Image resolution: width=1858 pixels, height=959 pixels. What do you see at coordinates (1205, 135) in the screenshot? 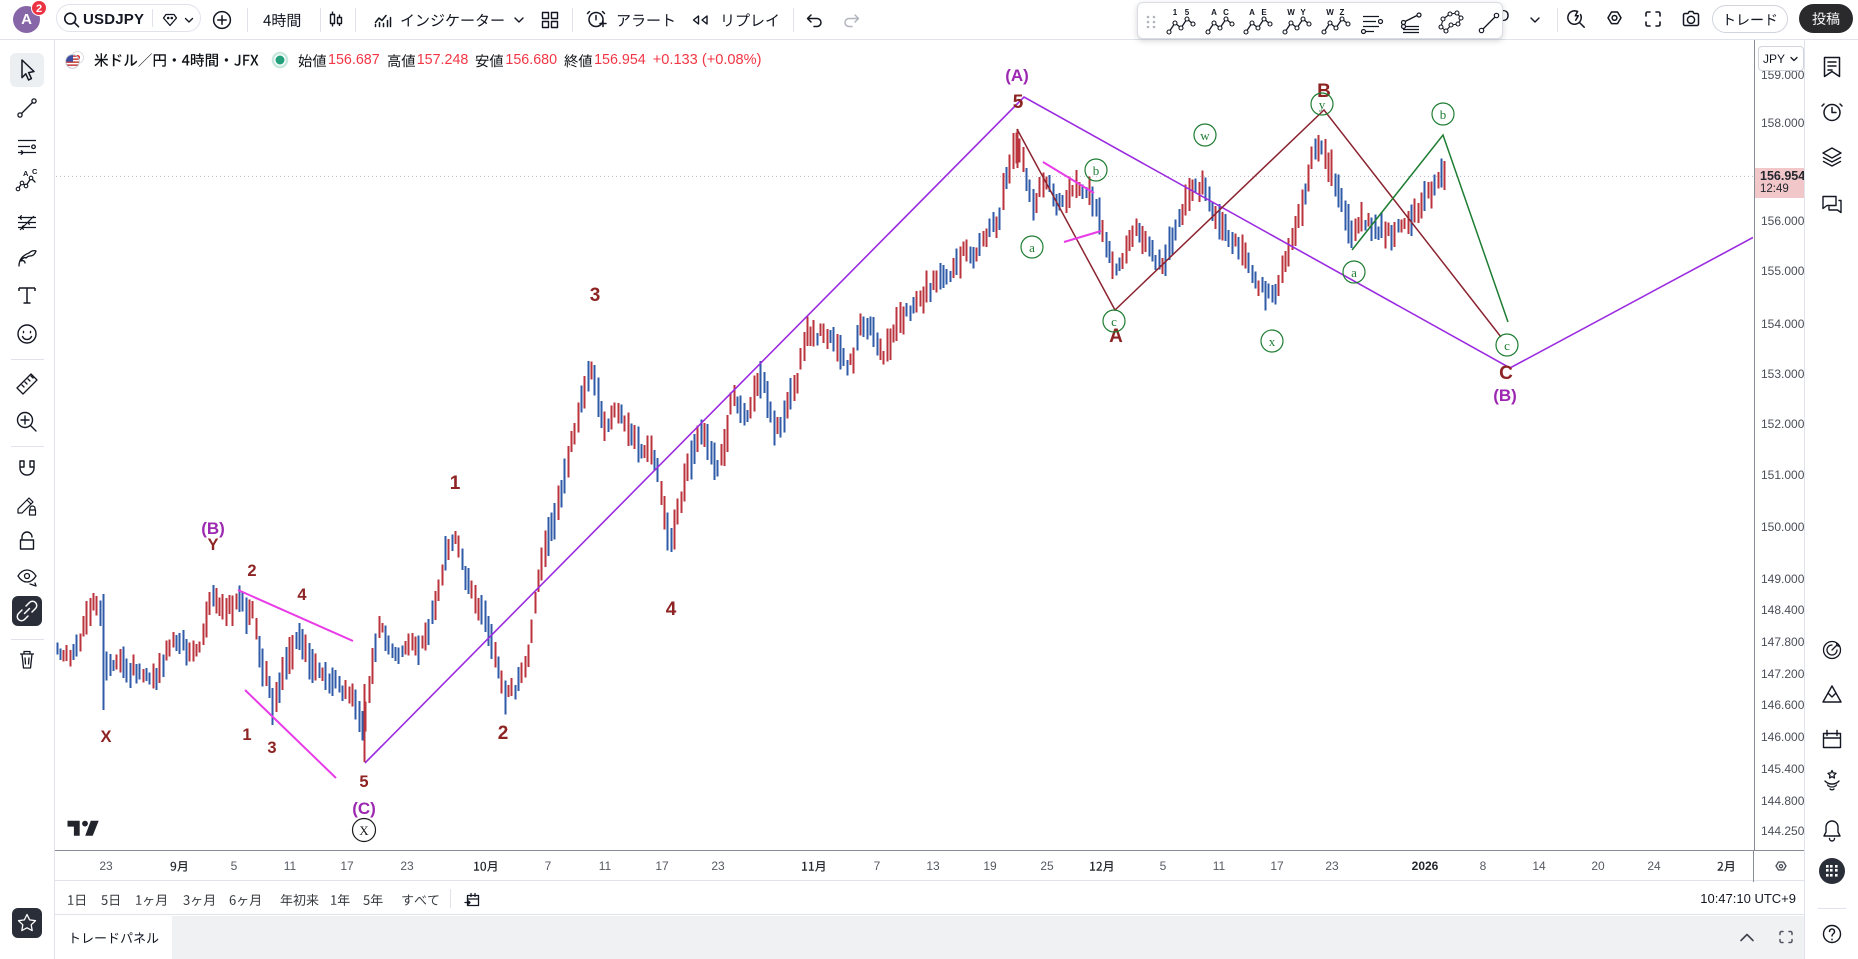
I see `svg-text: w` at bounding box center [1205, 135].